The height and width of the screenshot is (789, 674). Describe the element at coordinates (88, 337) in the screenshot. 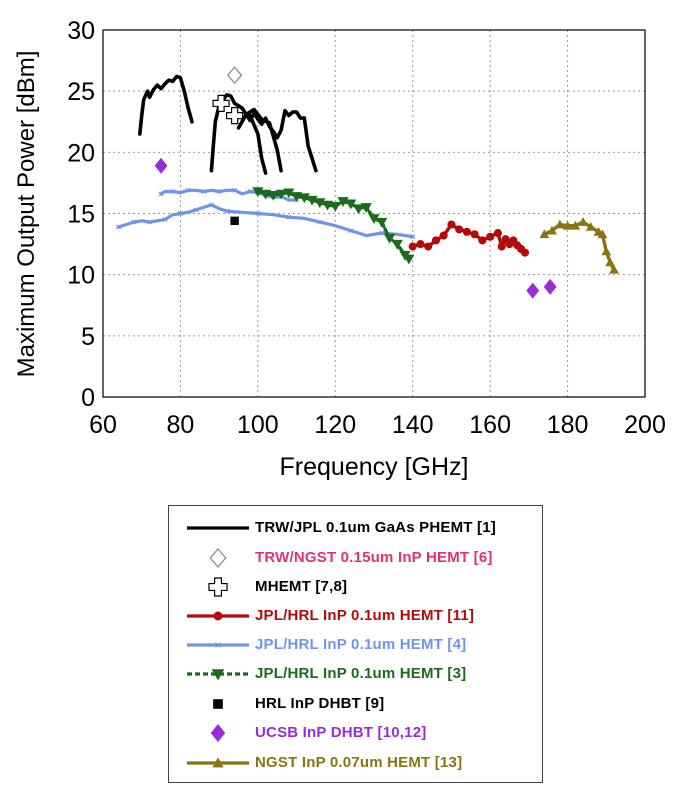

I see `y-tick-label: 5` at that location.